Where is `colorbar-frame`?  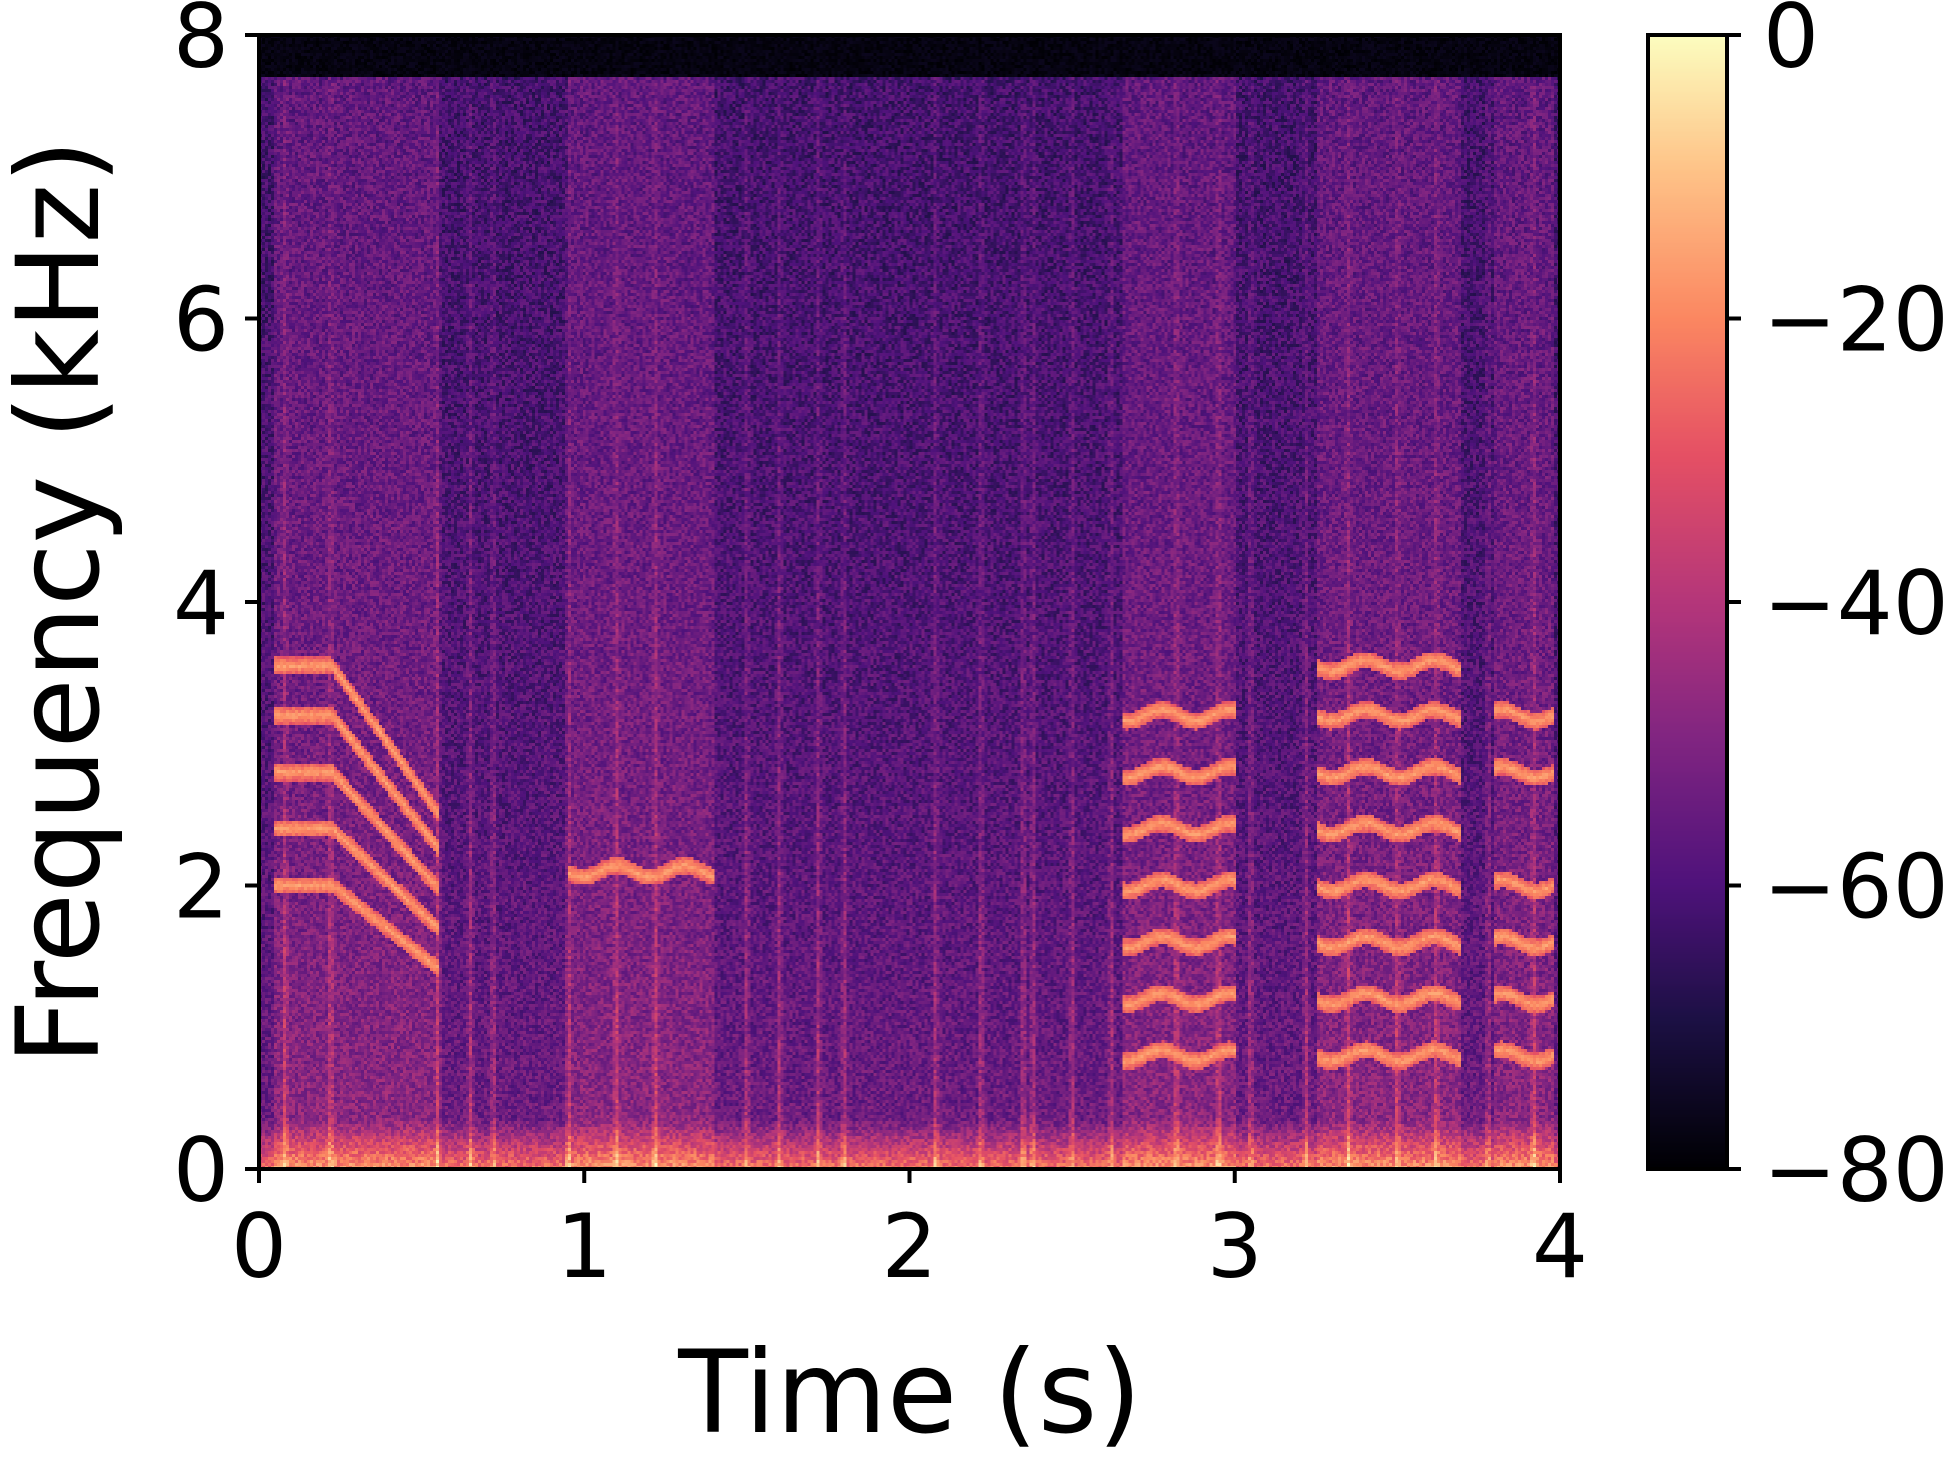
colorbar-frame is located at coordinates (1687, 602).